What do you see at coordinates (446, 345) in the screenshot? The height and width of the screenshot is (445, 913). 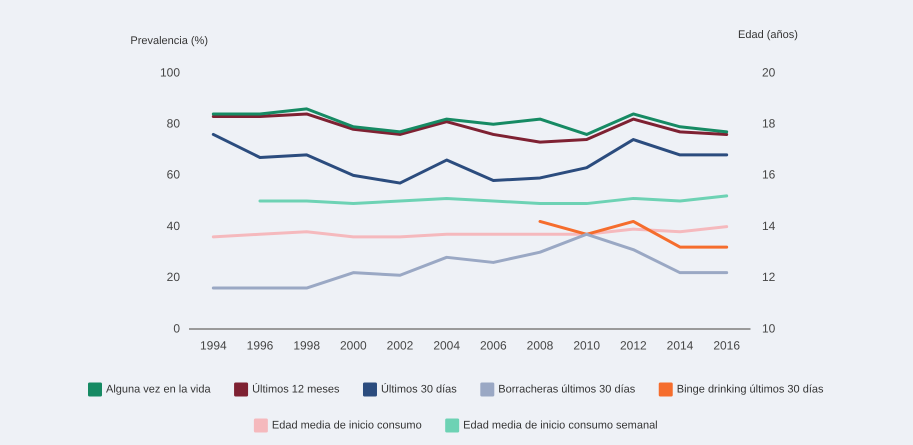 I see `x-tick-label: 2004` at bounding box center [446, 345].